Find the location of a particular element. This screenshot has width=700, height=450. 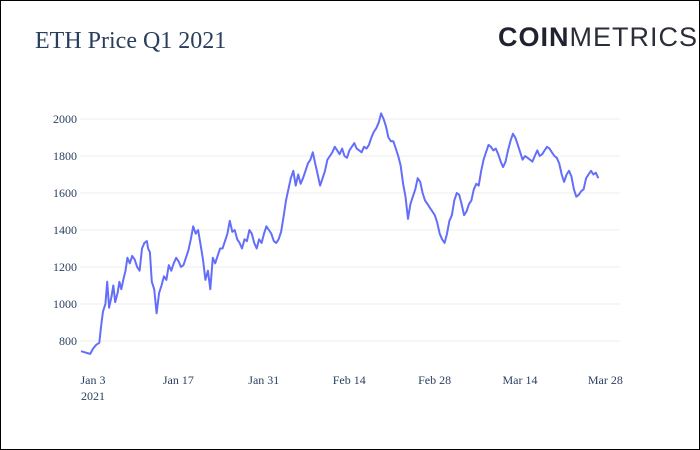

coinmetrics-logo: COINMETRICS is located at coordinates (598, 37).